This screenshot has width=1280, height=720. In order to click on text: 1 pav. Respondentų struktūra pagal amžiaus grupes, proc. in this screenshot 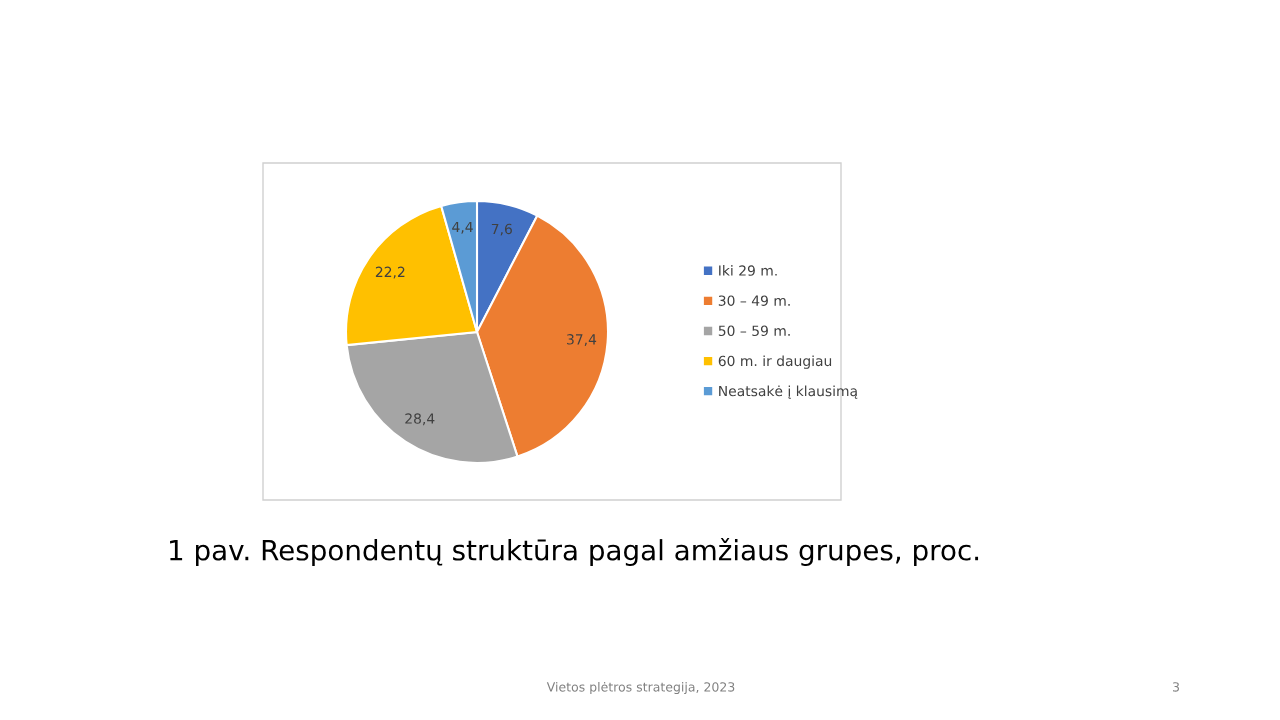, I will do `click(574, 552)`.